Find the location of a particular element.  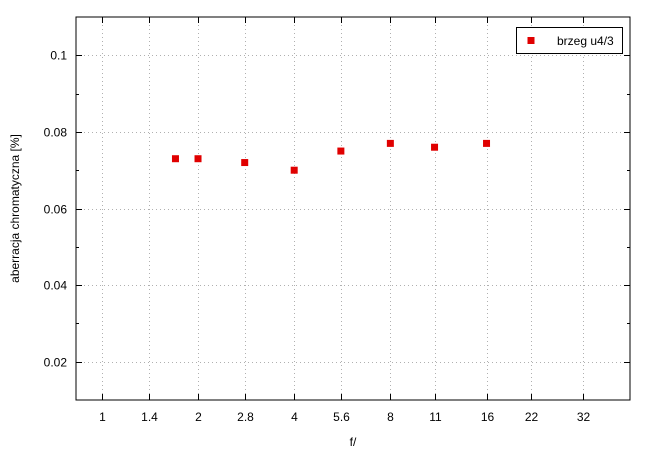

x-tick-label: 32 is located at coordinates (584, 417).